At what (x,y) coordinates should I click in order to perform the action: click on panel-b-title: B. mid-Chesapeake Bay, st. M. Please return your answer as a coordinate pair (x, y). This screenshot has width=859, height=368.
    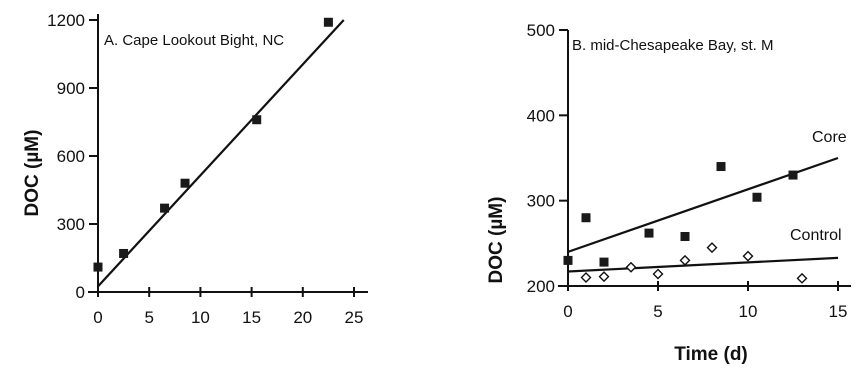
    Looking at the image, I should click on (672, 45).